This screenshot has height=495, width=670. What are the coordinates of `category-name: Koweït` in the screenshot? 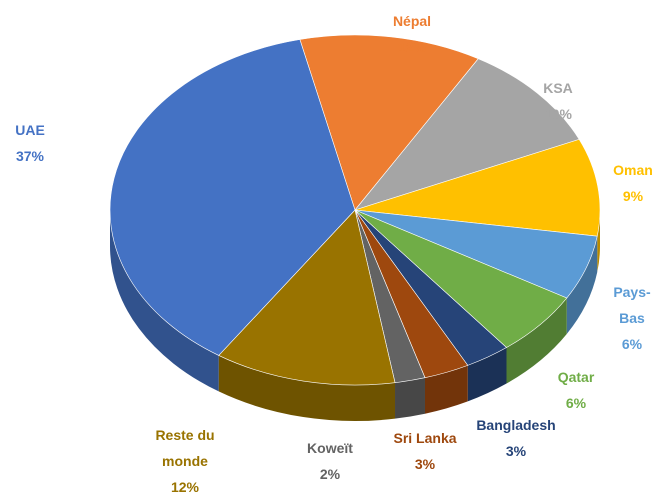 It's located at (330, 448).